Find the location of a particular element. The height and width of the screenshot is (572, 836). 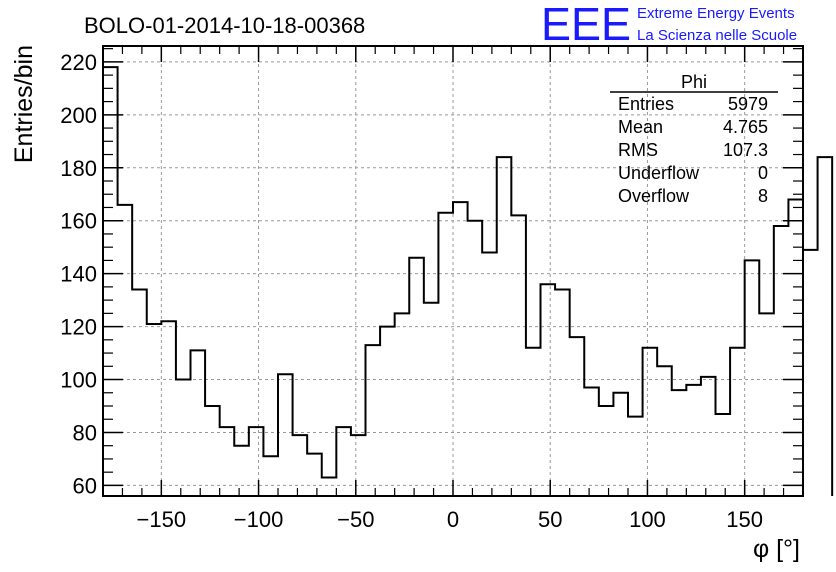

stats-value-overflow: 8 is located at coordinates (763, 196).